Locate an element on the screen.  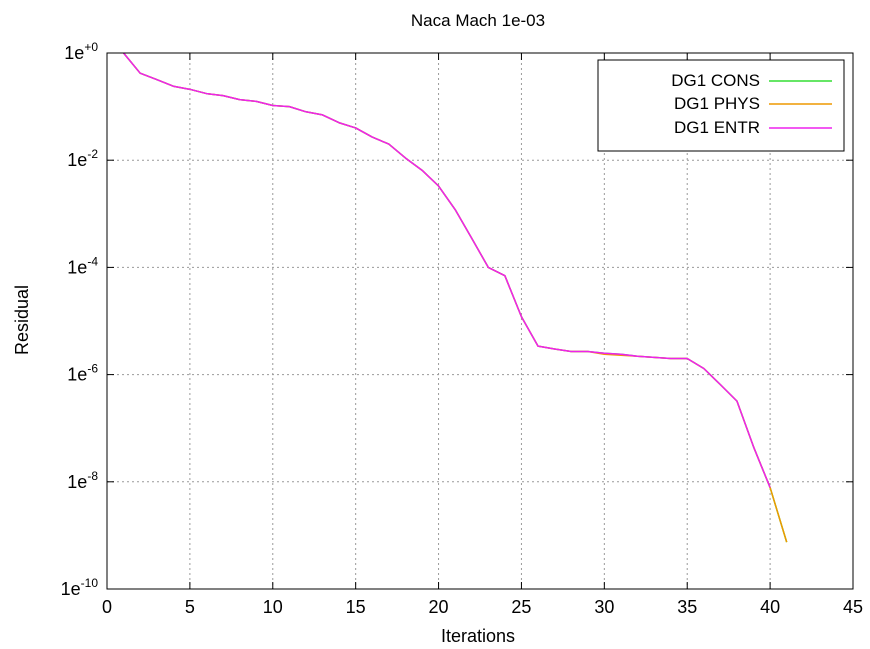
legend: DG1 CONS DG1 PHYS DG1 ENTR is located at coordinates (721, 105).